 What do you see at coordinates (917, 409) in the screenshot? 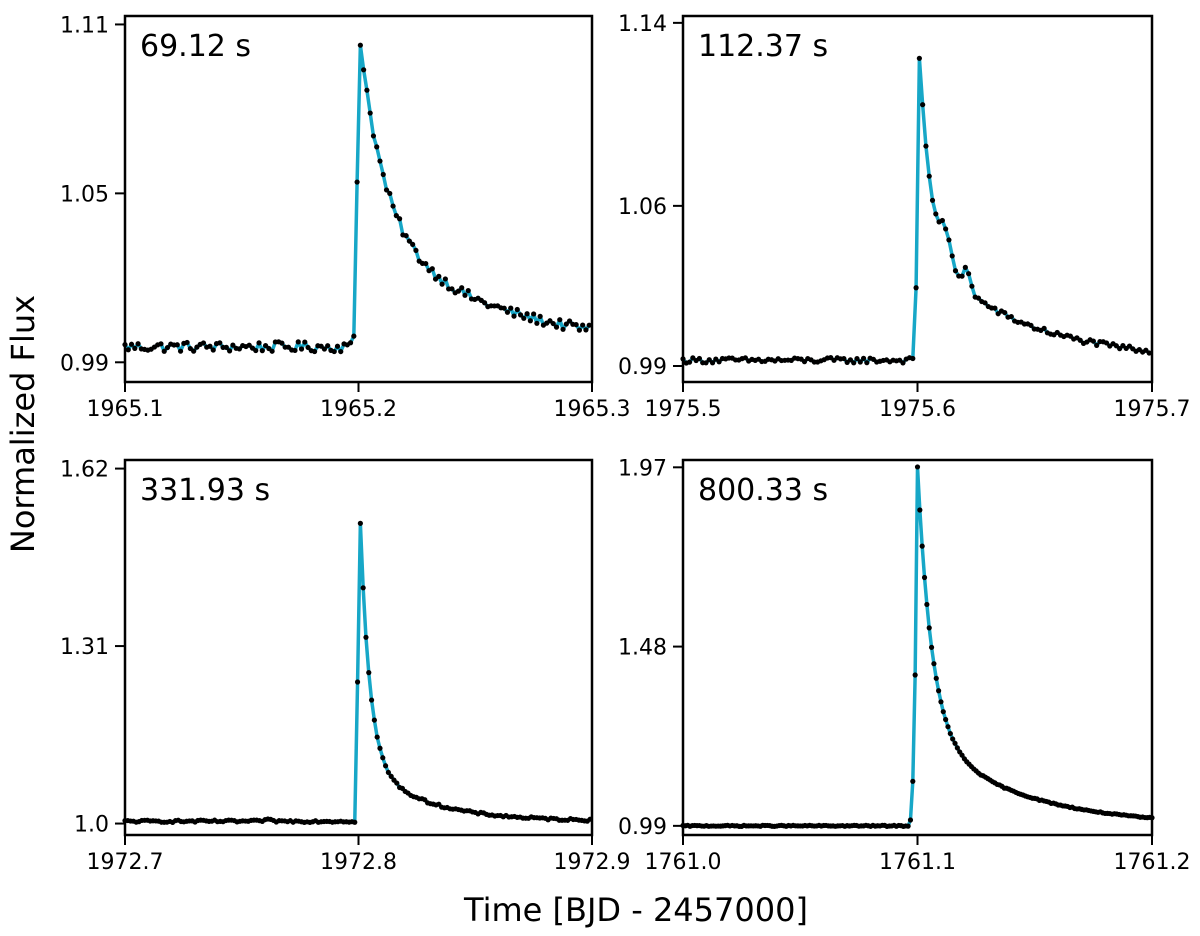
I see `x-tick-label: 1975.6` at bounding box center [917, 409].